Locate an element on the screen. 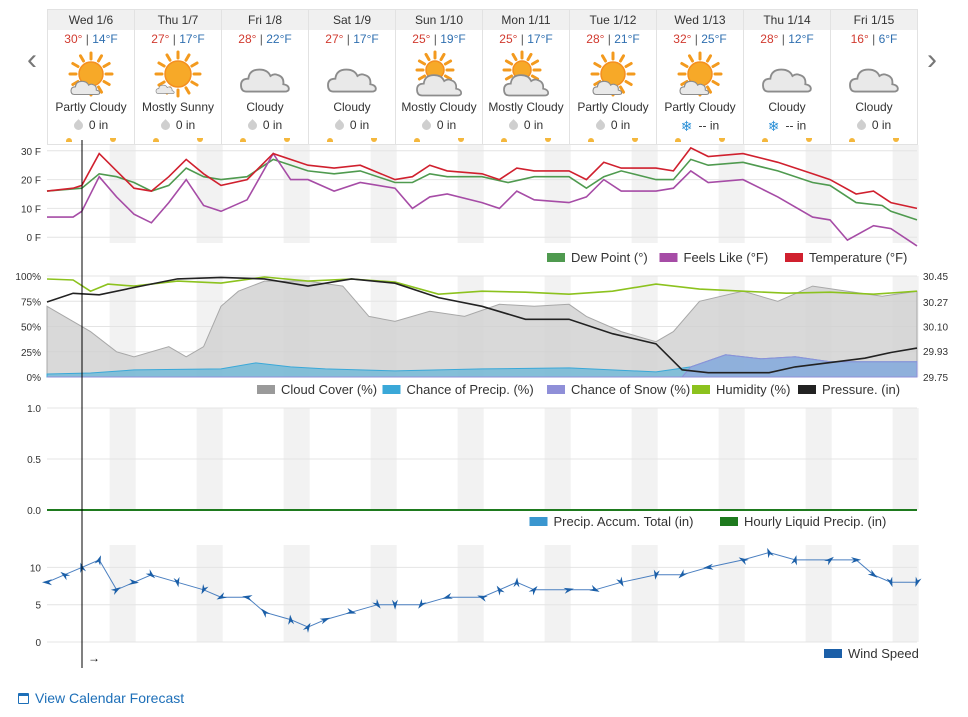  day-date: Sun 1/10 is located at coordinates (439, 20).